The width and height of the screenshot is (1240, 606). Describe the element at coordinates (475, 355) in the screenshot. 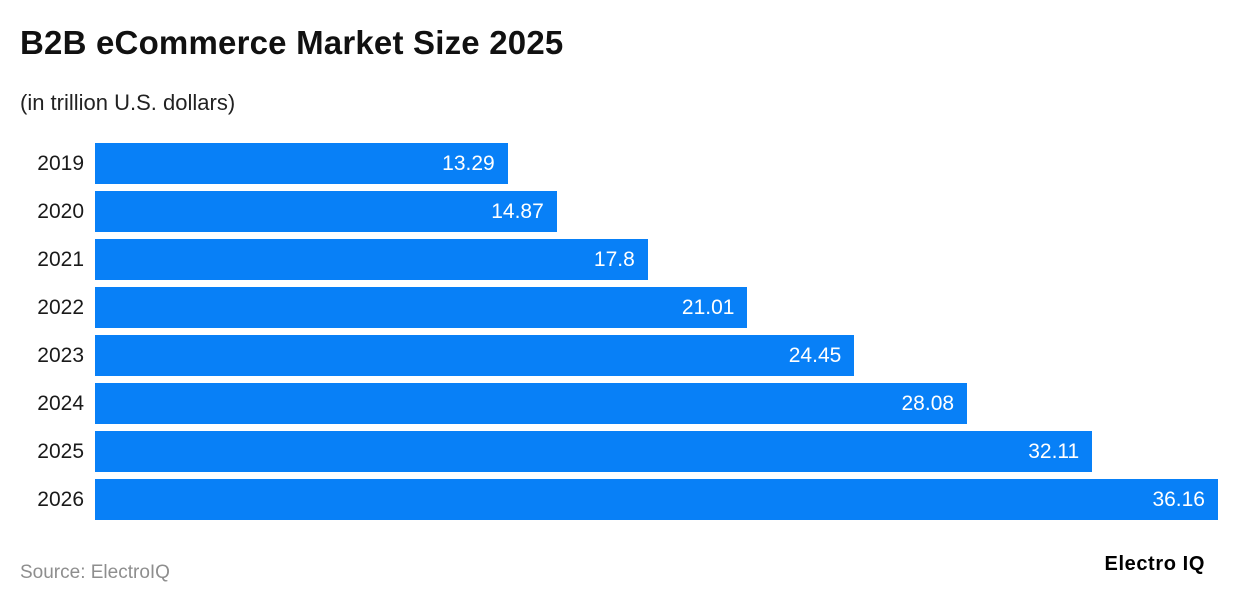

I see `bar: 24.45` at that location.